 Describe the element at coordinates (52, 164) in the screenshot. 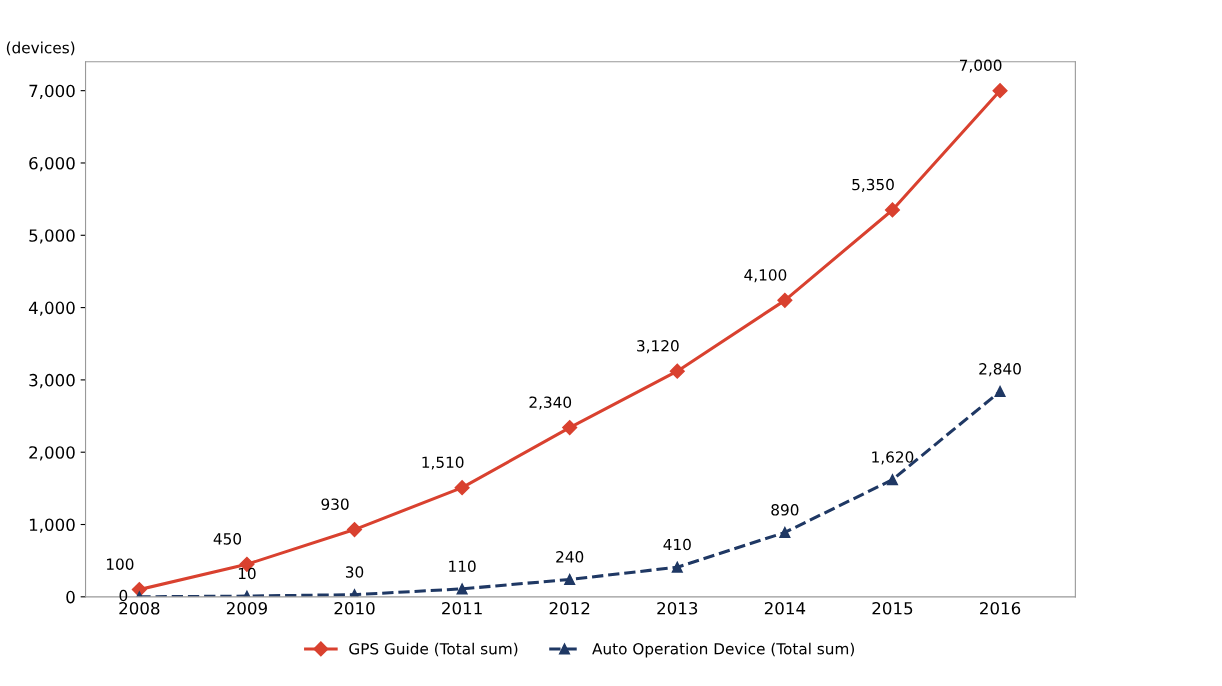

I see `y-tick-label: 6,000` at that location.